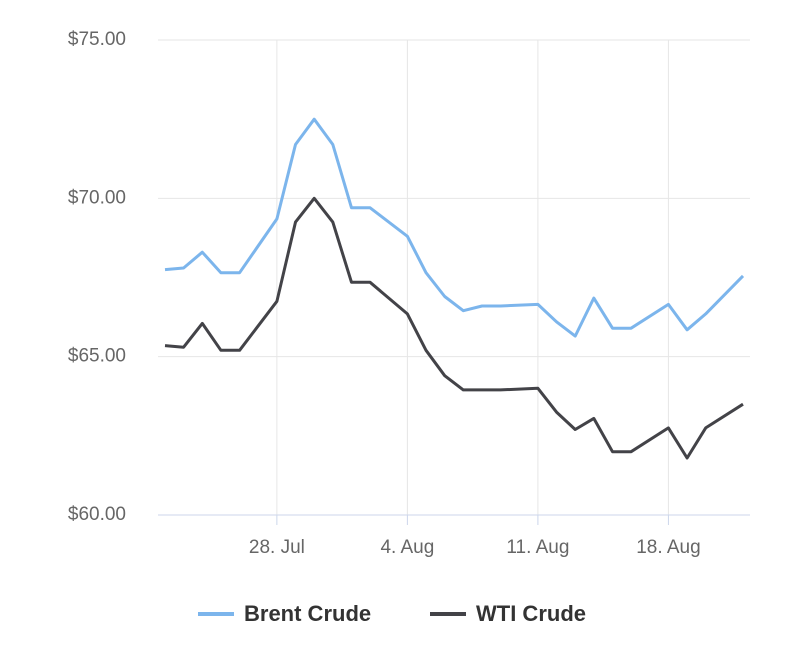 This screenshot has width=801, height=653. I want to click on y-tick-label: $65.00, so click(97, 356).